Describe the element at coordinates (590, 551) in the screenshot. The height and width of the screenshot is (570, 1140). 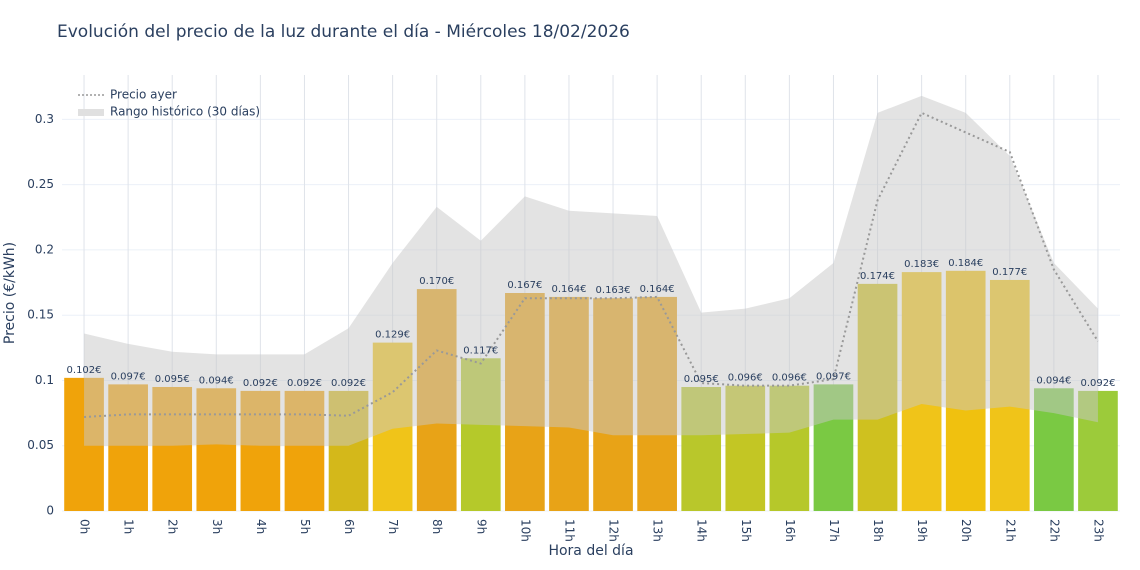
I see `x-axis-title: Hora del día` at that location.